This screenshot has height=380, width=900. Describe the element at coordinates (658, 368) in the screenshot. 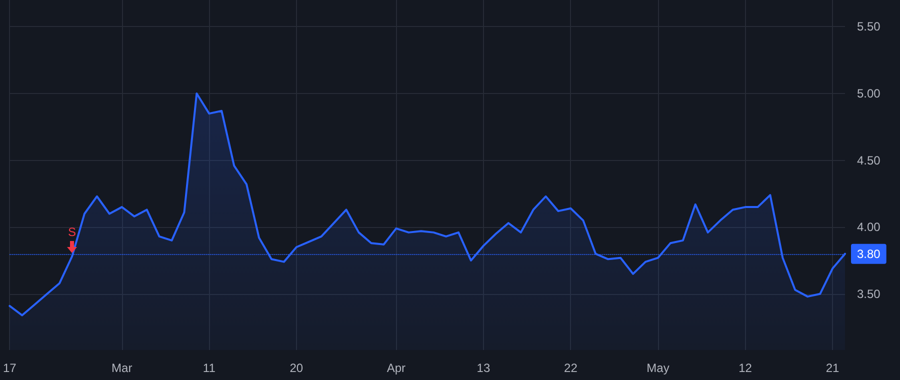

I see `x-tick-label: May` at that location.